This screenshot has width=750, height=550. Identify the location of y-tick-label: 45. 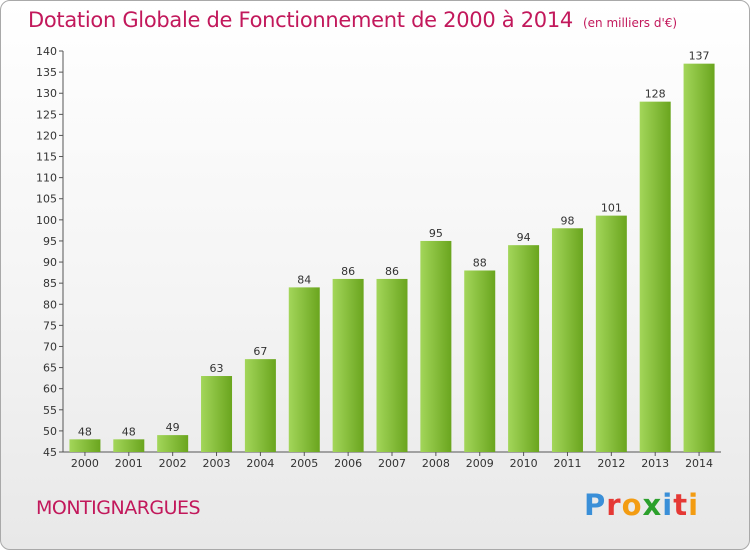
(50, 452).